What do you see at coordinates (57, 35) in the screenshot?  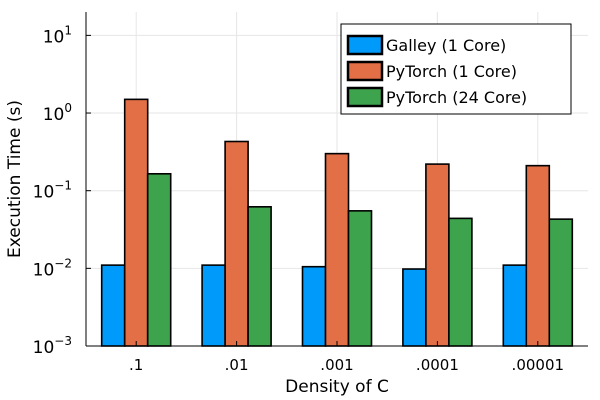 I see `y-tick-label: 10¹` at bounding box center [57, 35].